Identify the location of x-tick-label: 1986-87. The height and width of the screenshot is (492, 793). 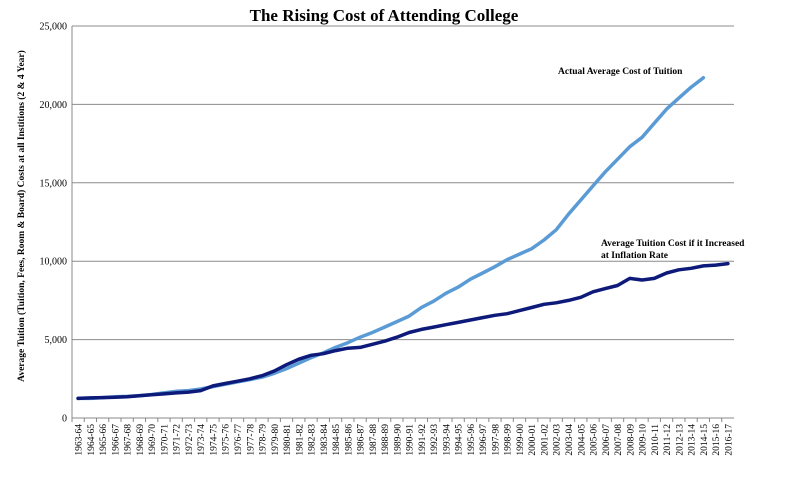
(362, 440).